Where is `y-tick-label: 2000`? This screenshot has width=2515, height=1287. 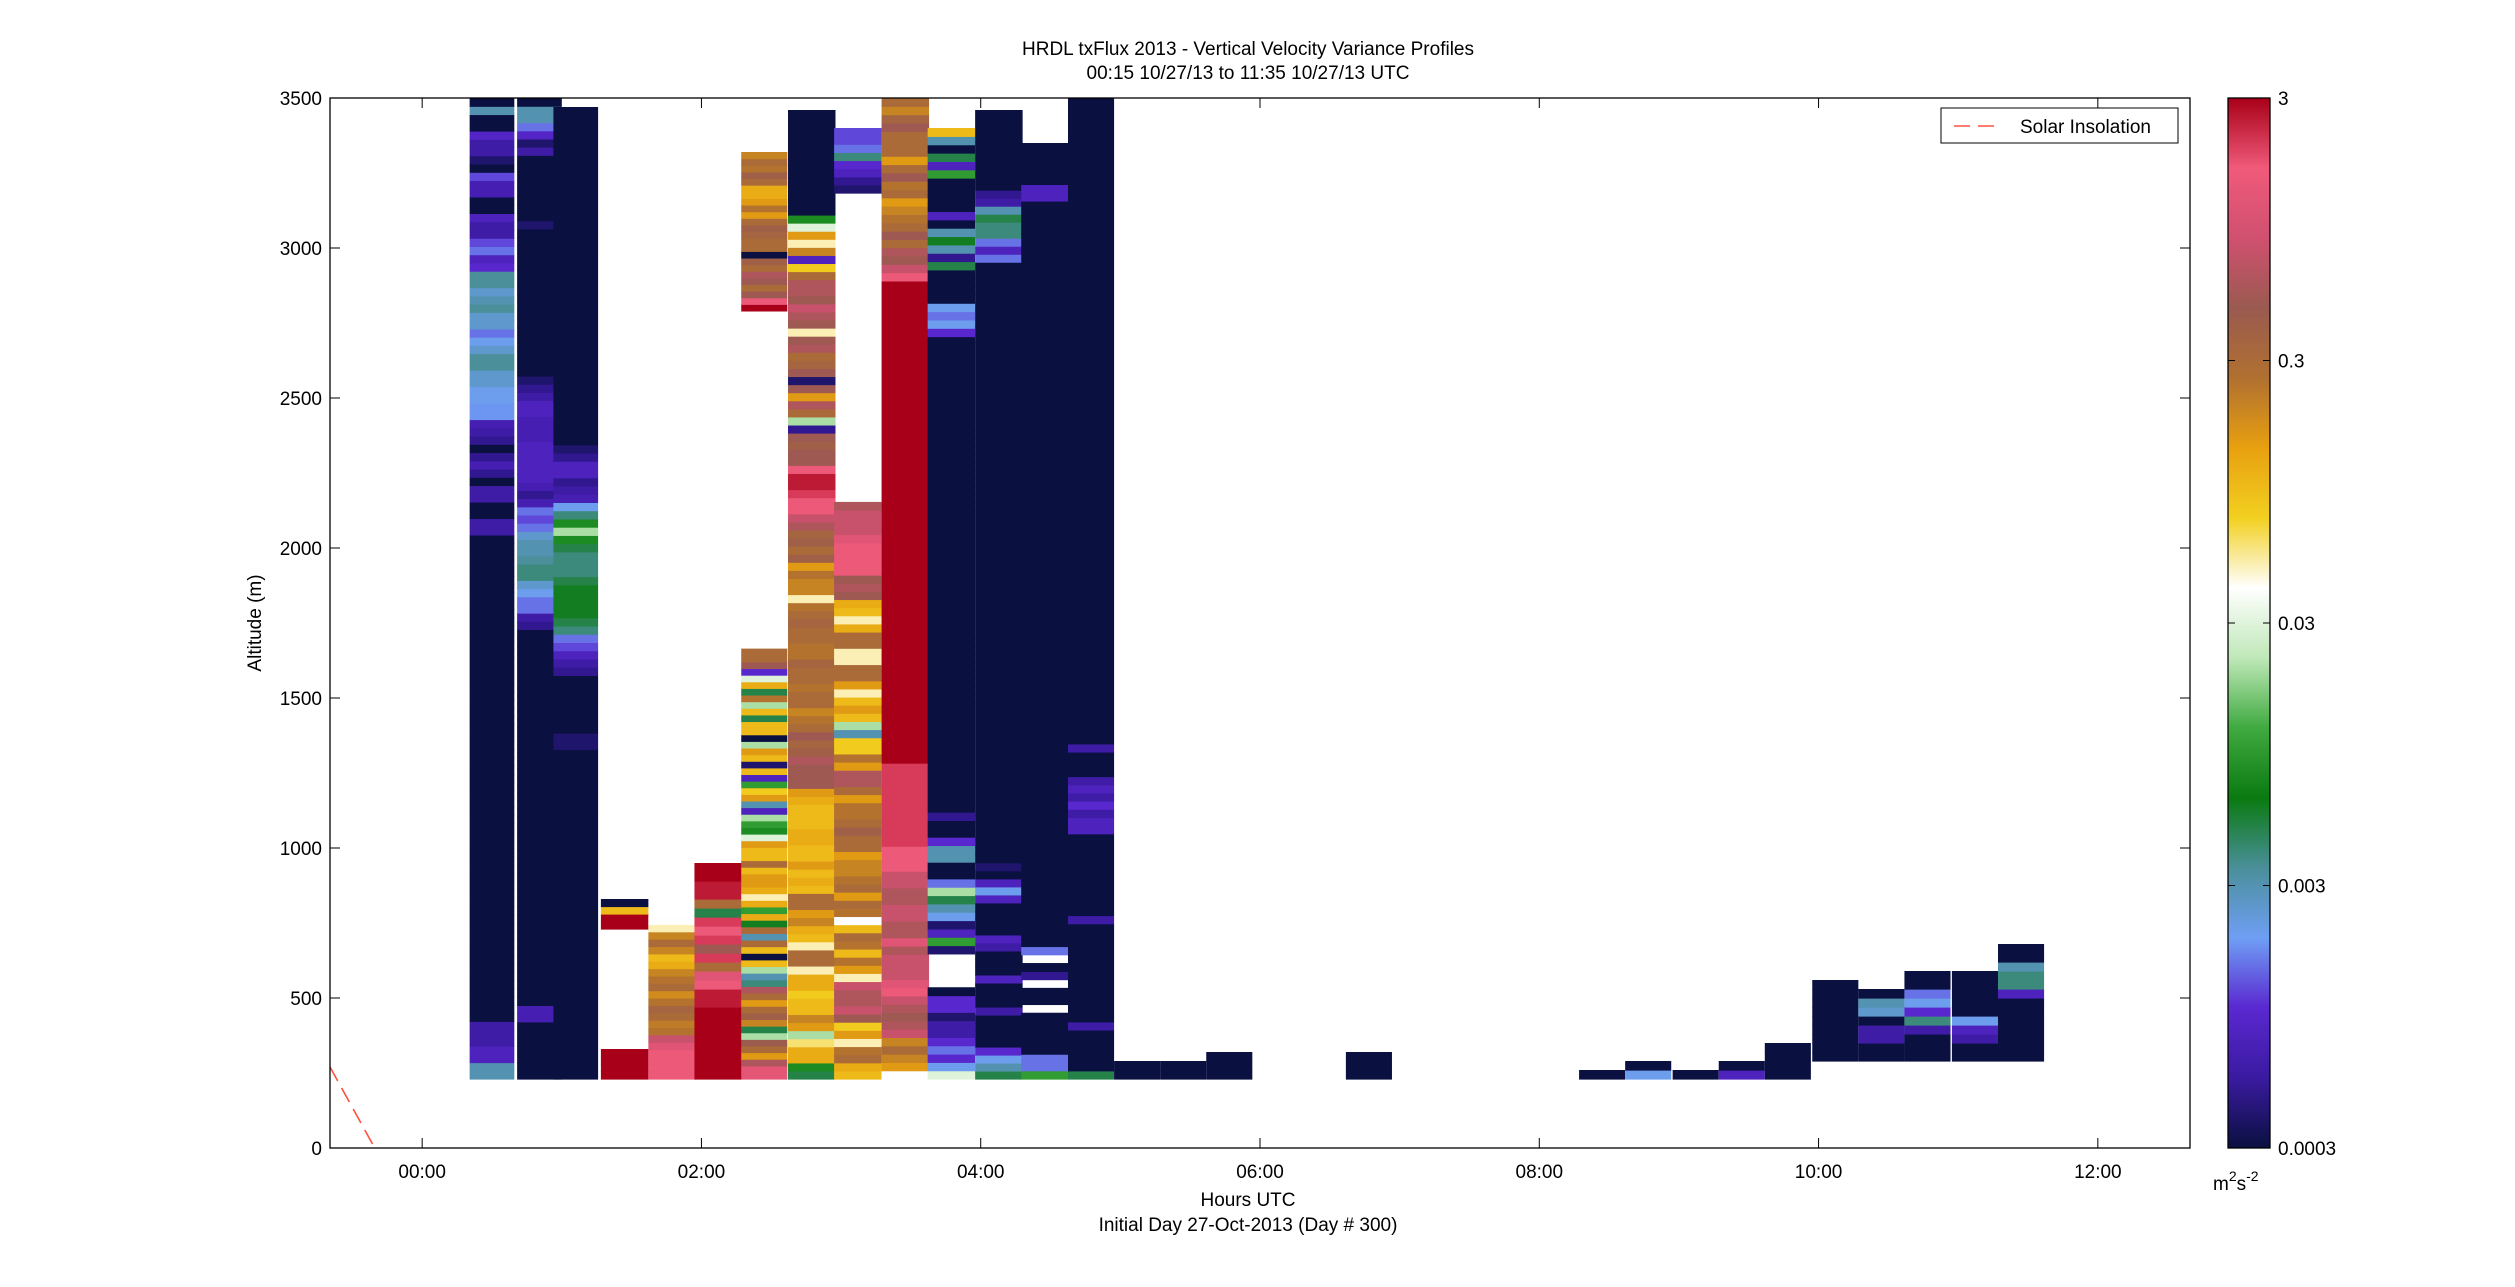 y-tick-label: 2000 is located at coordinates (301, 549).